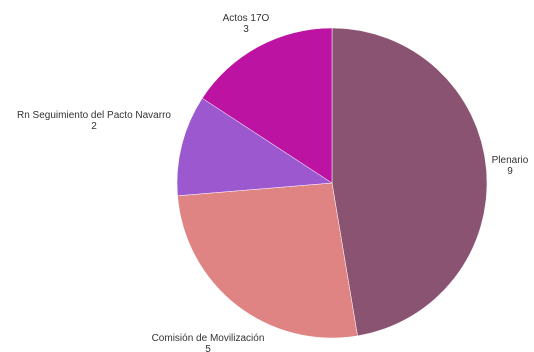  Describe the element at coordinates (208, 338) in the screenshot. I see `slice-label-1: Comisión de Movilización` at that location.